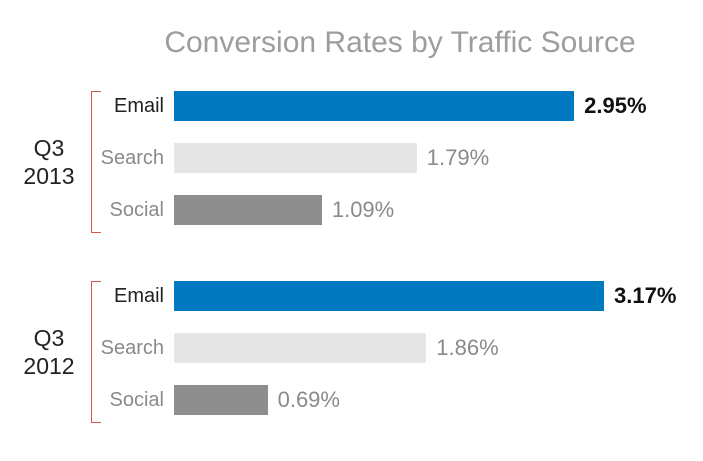 The width and height of the screenshot is (703, 461). What do you see at coordinates (400, 42) in the screenshot?
I see `chart-title: Conversion Rates by Traffic Source` at bounding box center [400, 42].